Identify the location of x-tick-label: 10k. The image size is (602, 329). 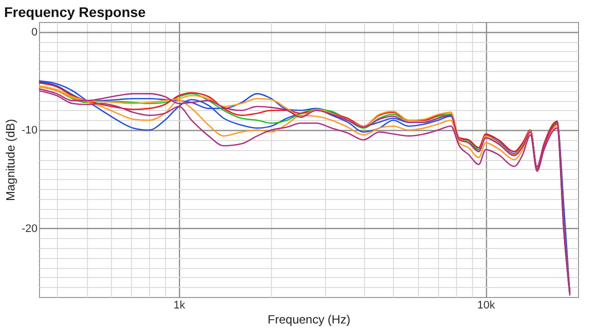
(486, 306).